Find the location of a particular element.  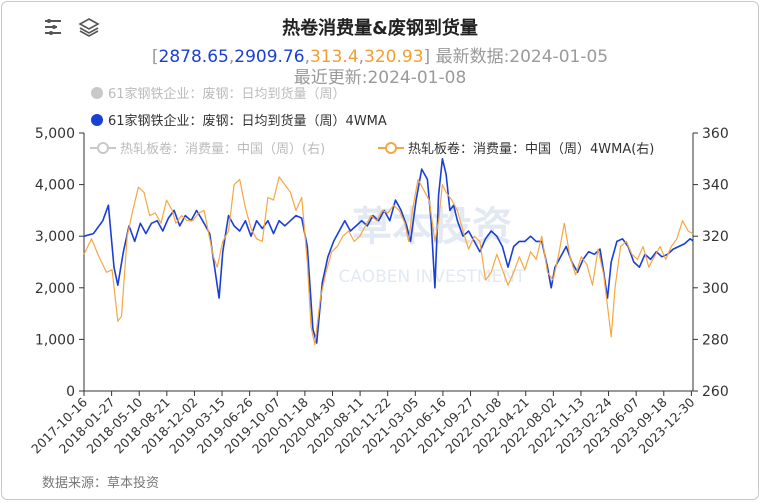

y-left-tick-label: 4,000 is located at coordinates (55, 186).